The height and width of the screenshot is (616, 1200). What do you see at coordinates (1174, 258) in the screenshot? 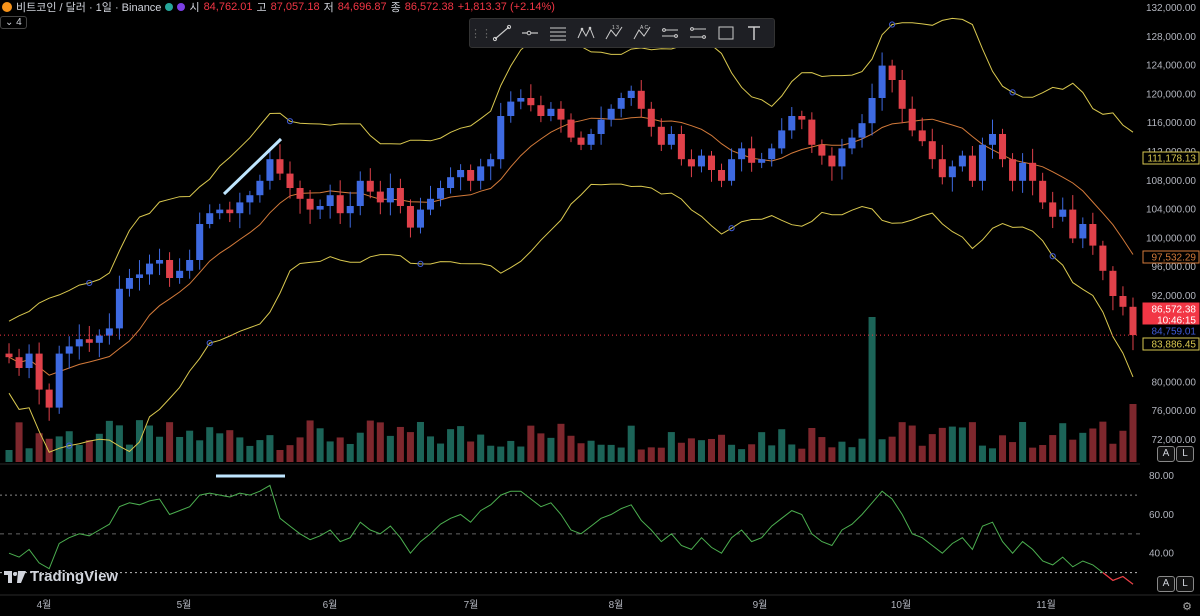
I see `price-label-bb-basis: 97,532.29` at bounding box center [1174, 258].